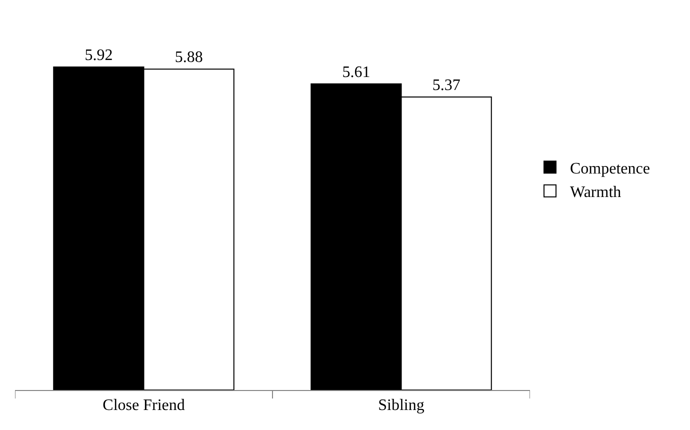  I want to click on x-tick-label: Sibling, so click(401, 405).